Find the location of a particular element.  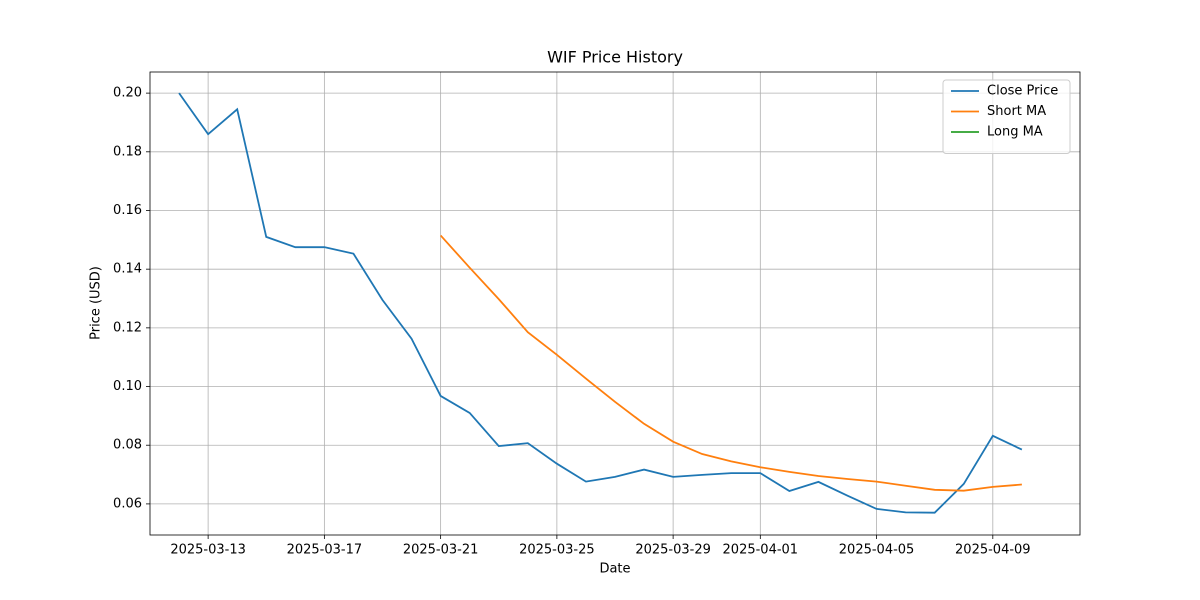

y-tick-label: 0.14 is located at coordinates (127, 269).